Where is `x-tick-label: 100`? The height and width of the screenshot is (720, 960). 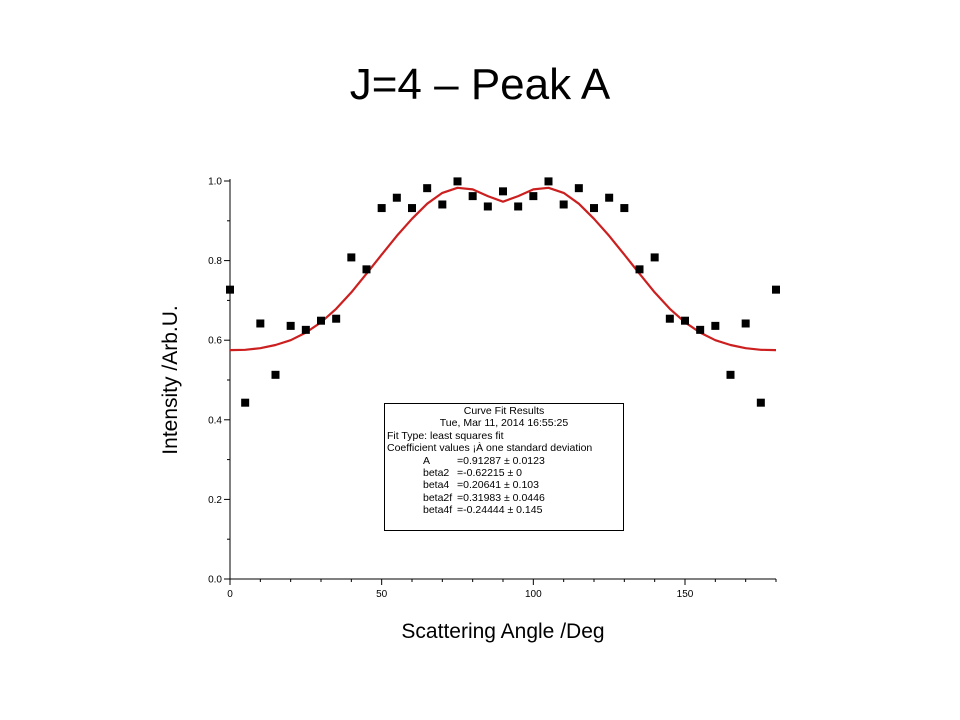 x-tick-label: 100 is located at coordinates (533, 594).